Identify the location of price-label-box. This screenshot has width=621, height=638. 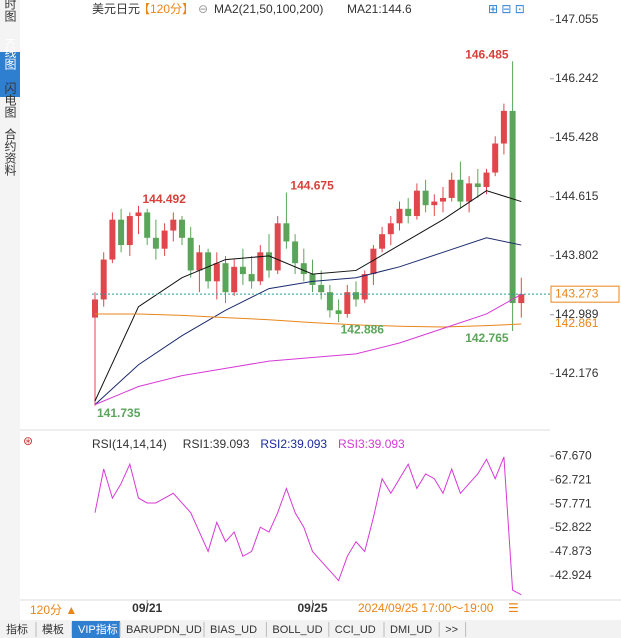
(585, 294).